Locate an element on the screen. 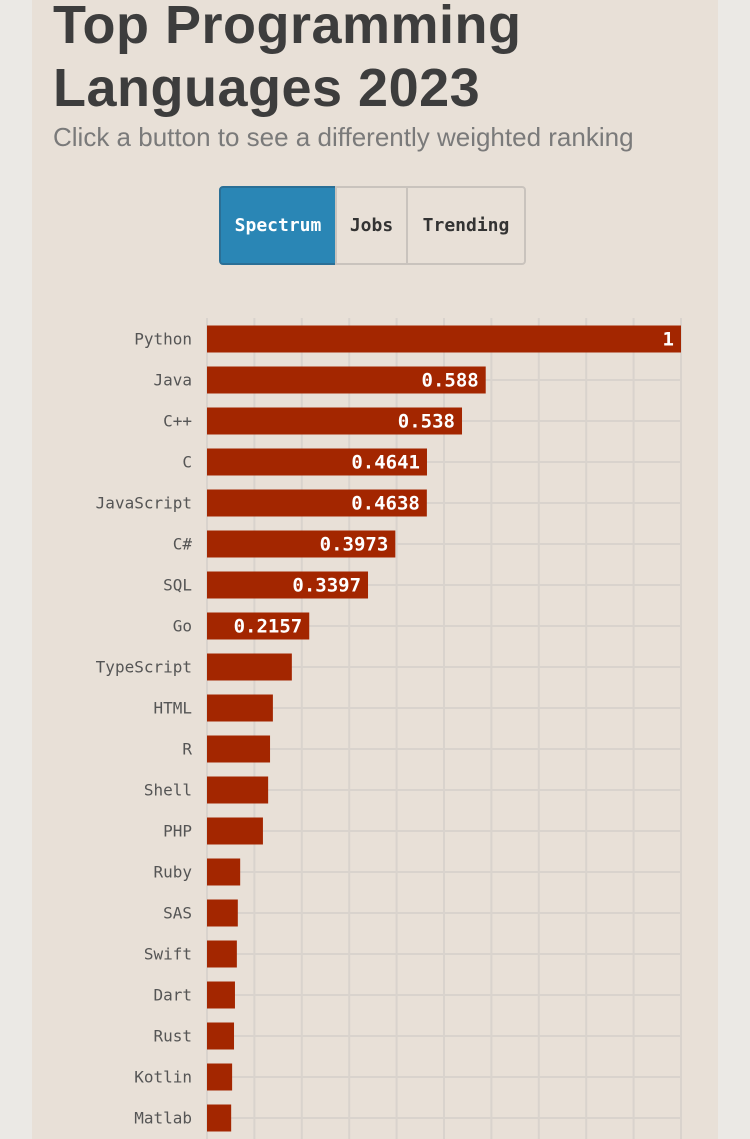  button-group: Spectrum Jobs Trending is located at coordinates (372, 225).